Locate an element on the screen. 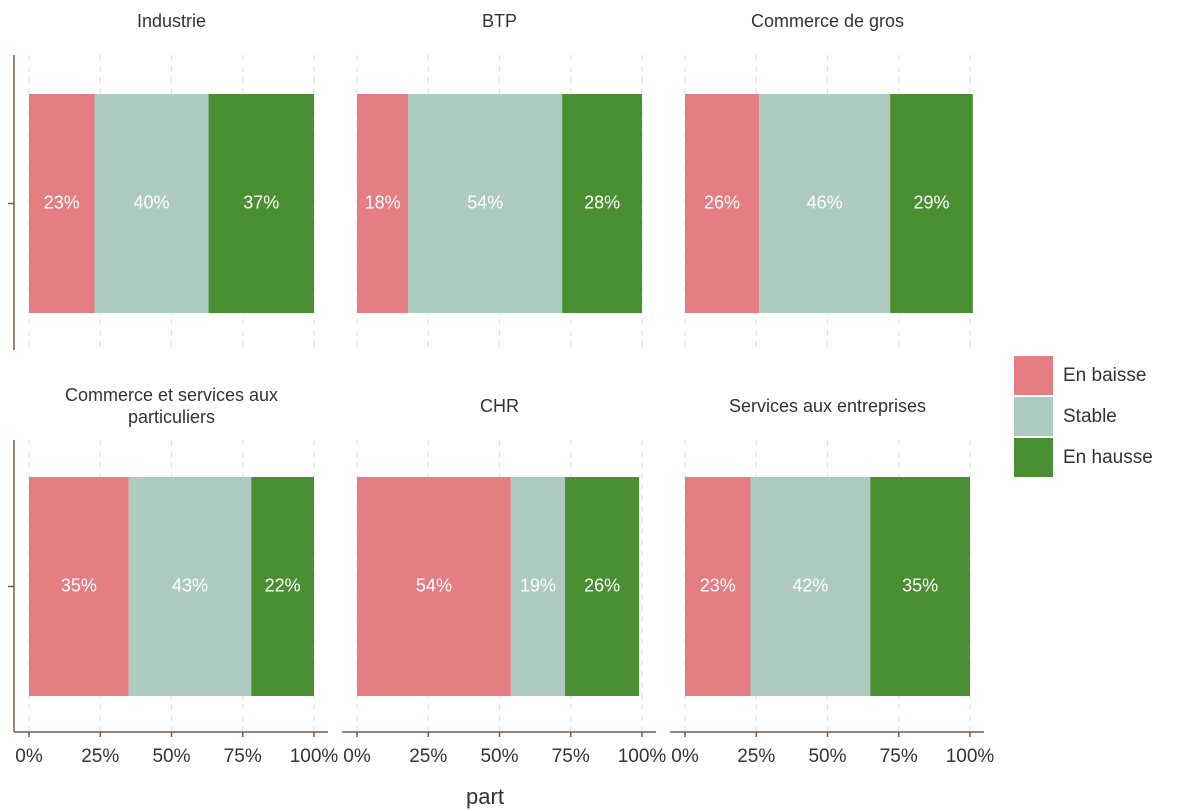 This screenshot has height=811, width=1178. data-label: 29% is located at coordinates (932, 202).